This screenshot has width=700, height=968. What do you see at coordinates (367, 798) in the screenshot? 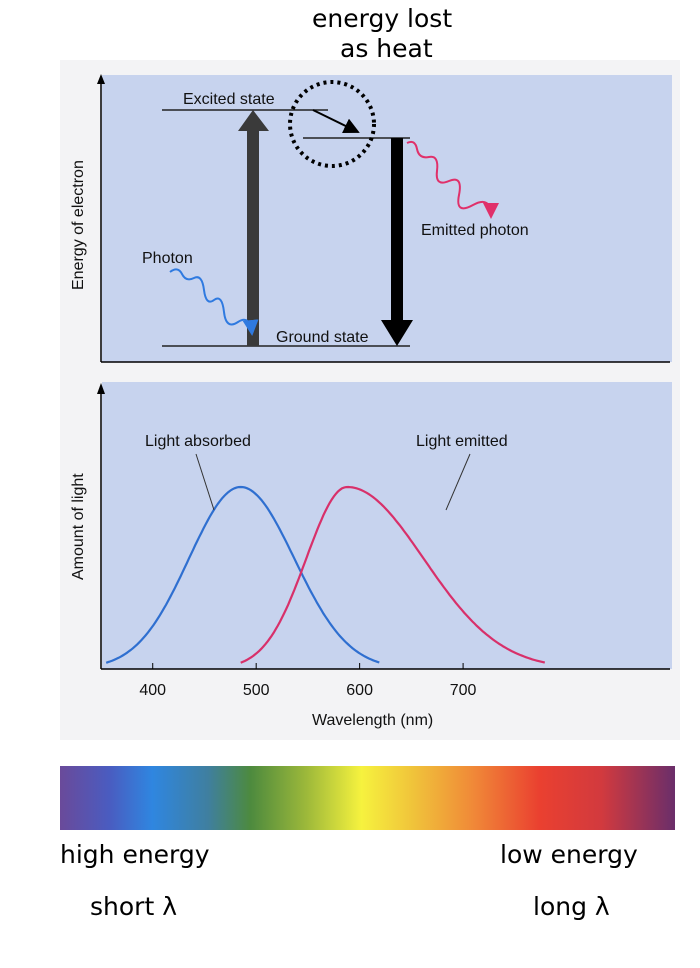
I see `visible-spectrum-bar` at bounding box center [367, 798].